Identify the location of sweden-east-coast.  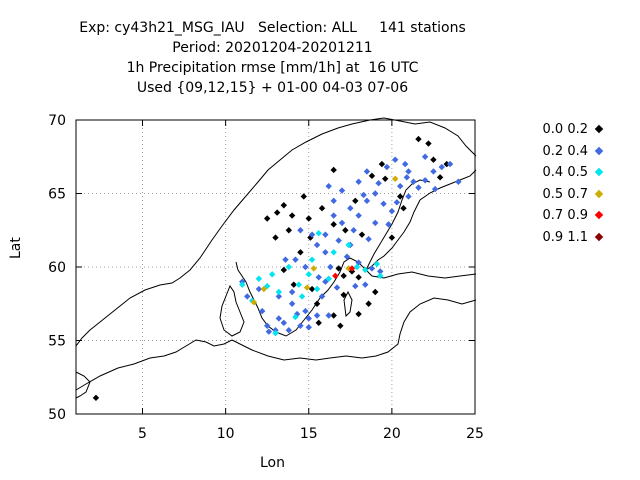
(306, 297).